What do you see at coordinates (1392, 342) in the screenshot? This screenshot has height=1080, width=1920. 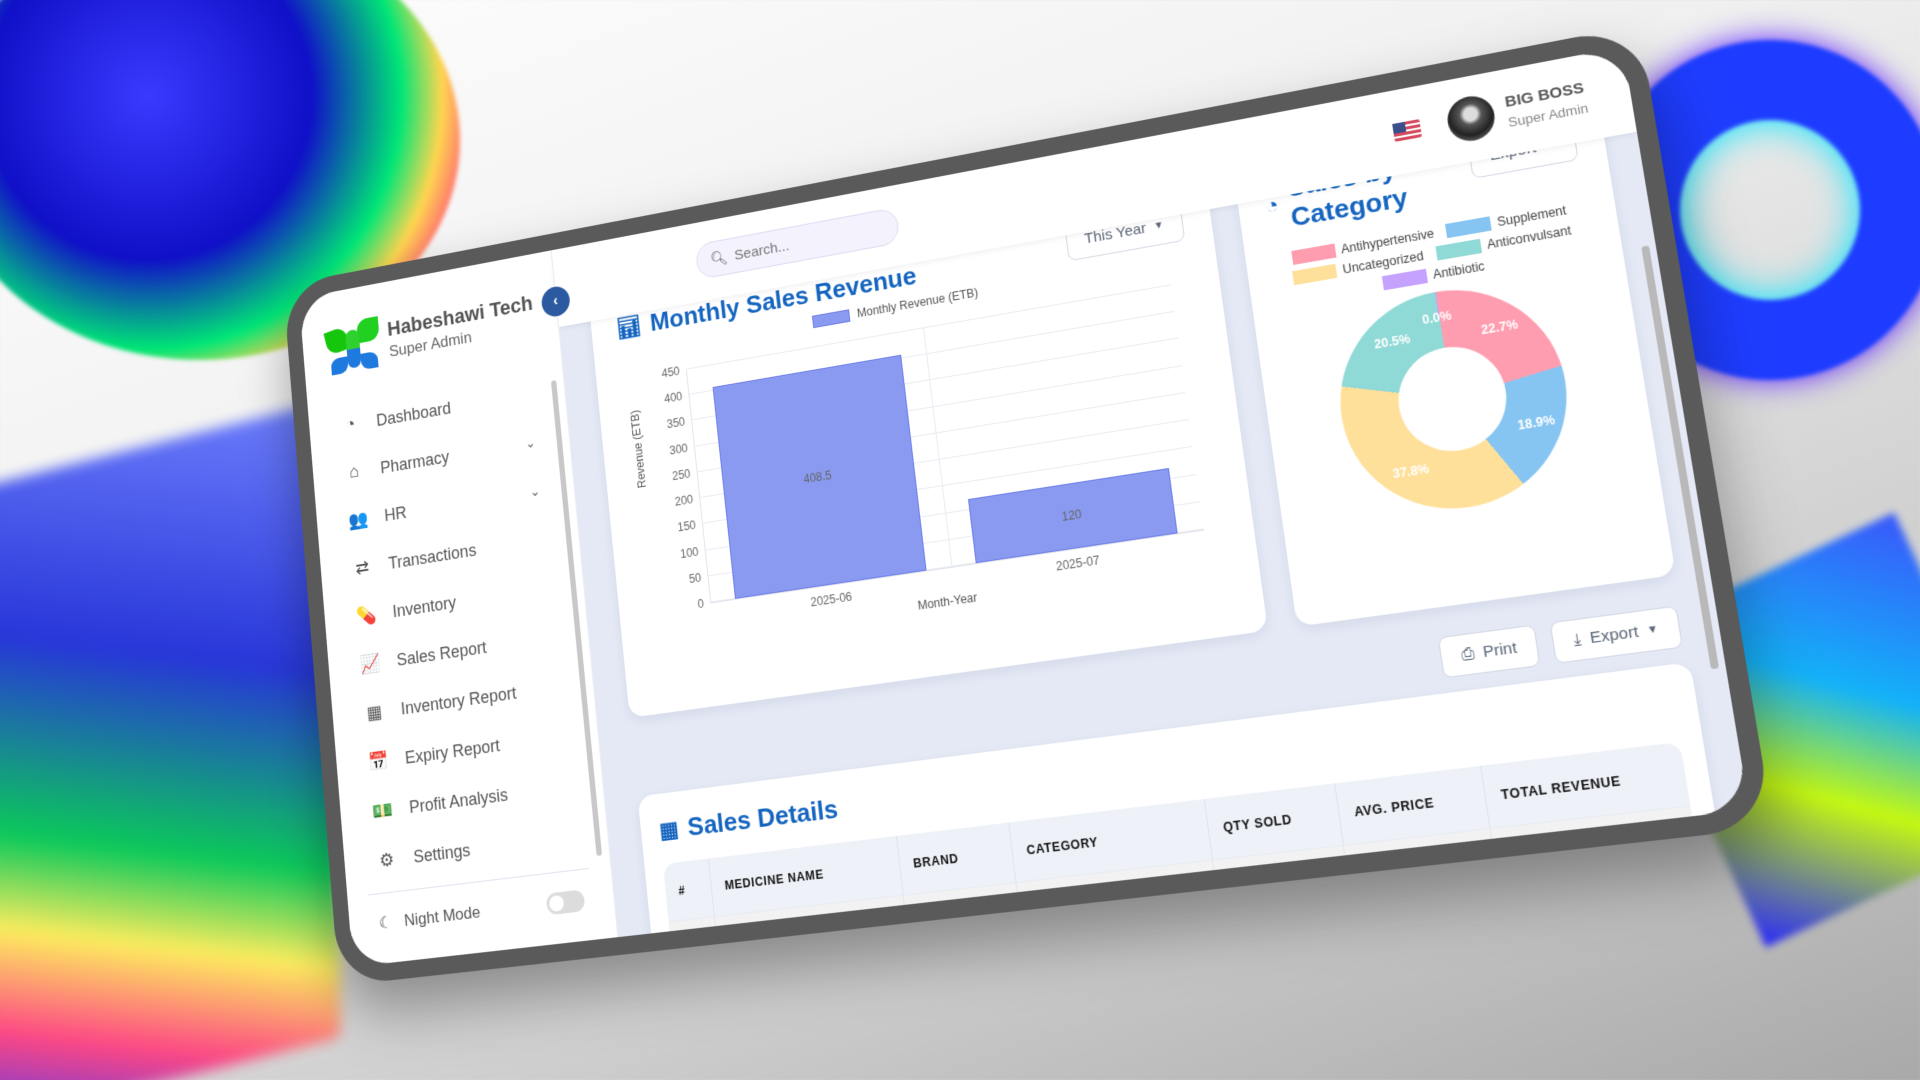 I see `slice-label: 20.5%` at bounding box center [1392, 342].